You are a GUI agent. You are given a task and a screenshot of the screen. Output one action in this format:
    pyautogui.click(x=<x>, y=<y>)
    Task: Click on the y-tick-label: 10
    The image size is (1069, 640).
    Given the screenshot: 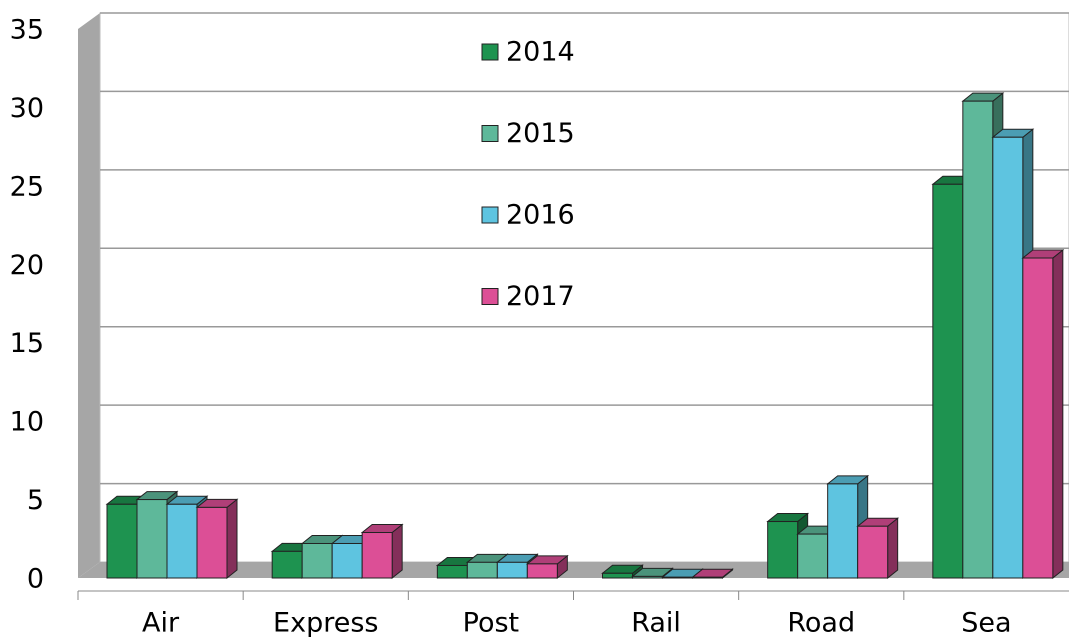 What is the action you would take?
    pyautogui.click(x=27, y=422)
    